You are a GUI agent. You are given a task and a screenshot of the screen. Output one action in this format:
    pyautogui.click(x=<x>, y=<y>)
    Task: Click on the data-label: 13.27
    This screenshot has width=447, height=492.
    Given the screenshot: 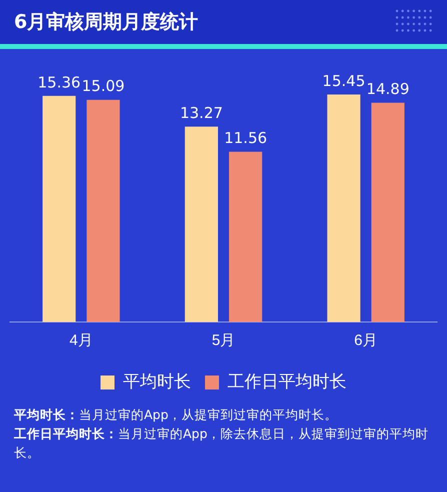 What is the action you would take?
    pyautogui.click(x=201, y=113)
    